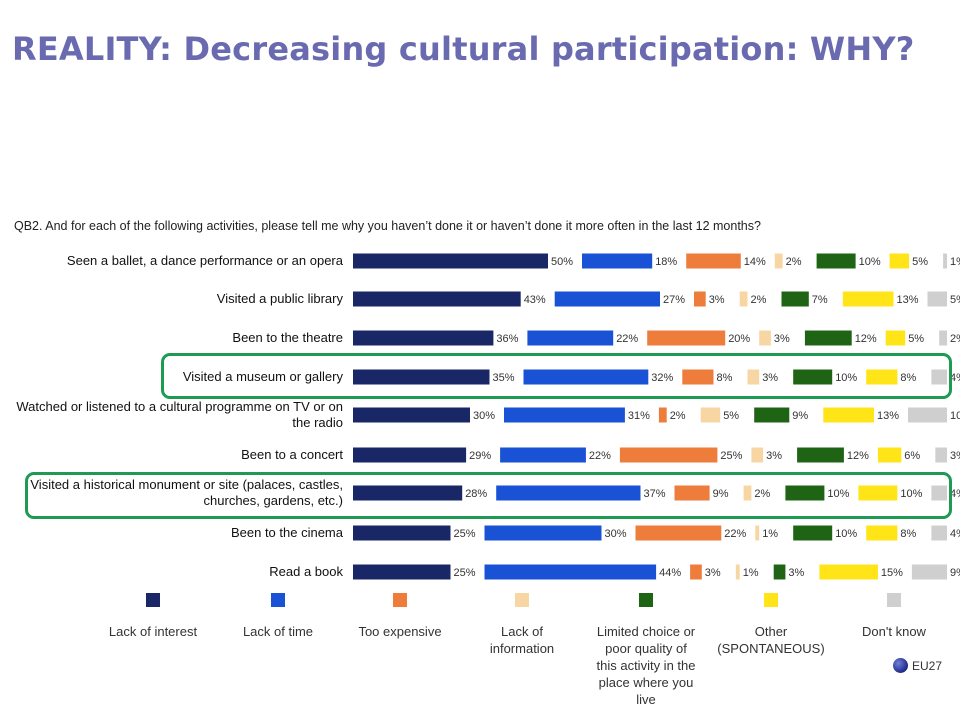  What do you see at coordinates (639, 416) in the screenshot?
I see `data-label: 31%` at bounding box center [639, 416].